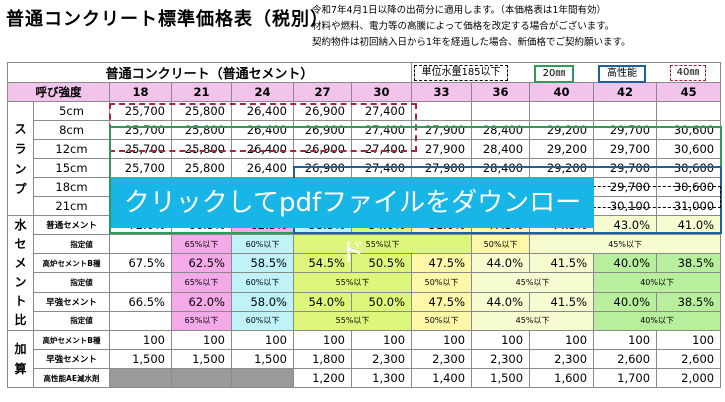 This screenshot has height=402, width=725. I want to click on wc-label-char: ン, so click(20, 282).